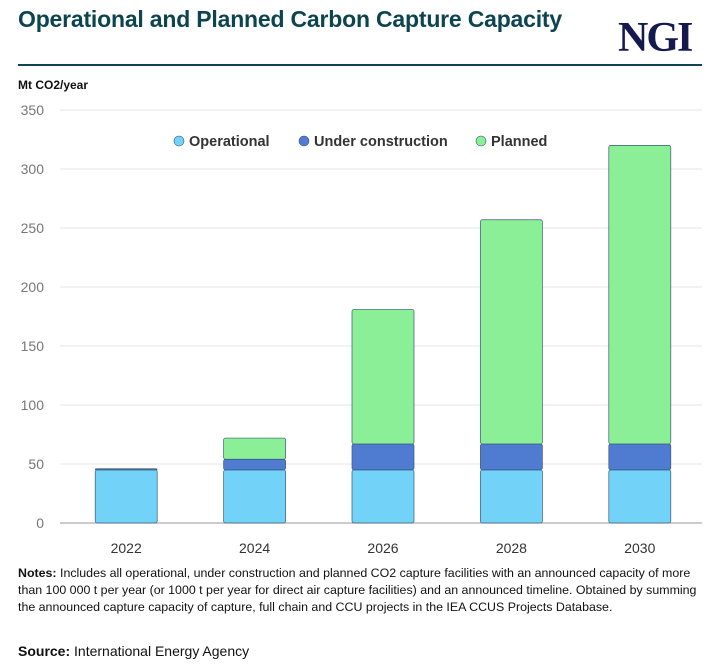 The height and width of the screenshot is (667, 720). I want to click on x-tick-label: 2030, so click(639, 548).